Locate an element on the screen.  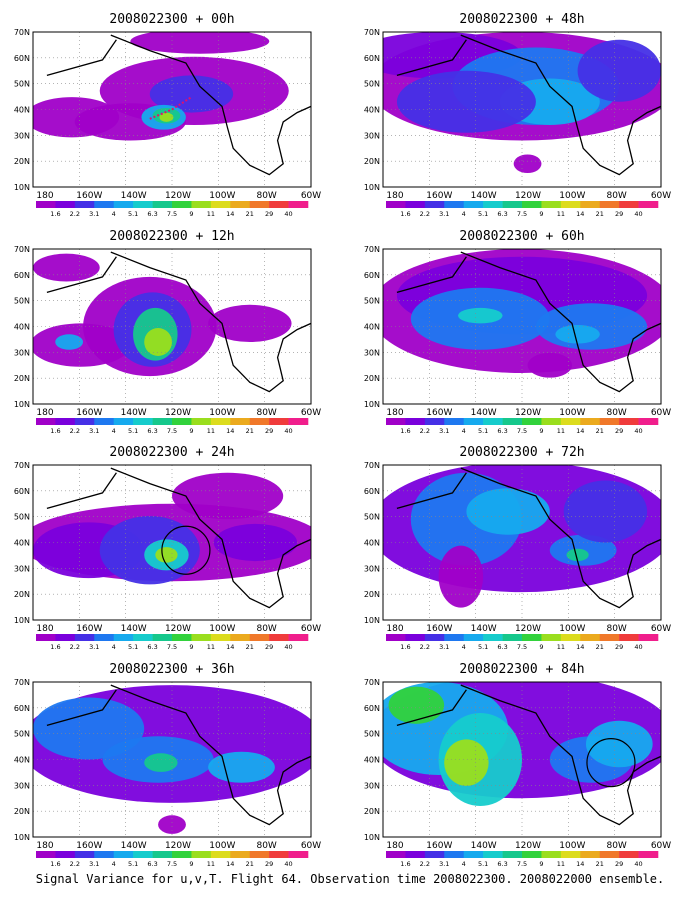
longitude-label: 80W is located at coordinates (266, 413).